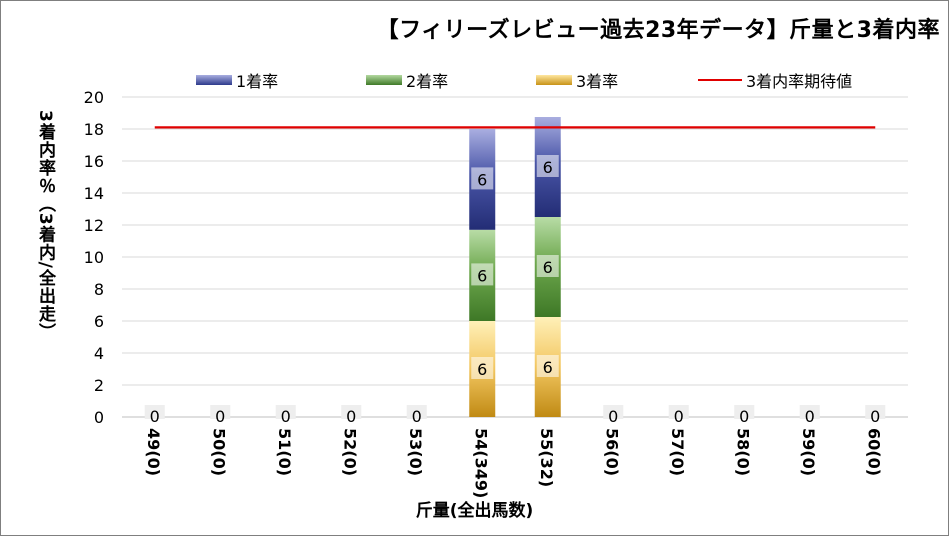 This screenshot has width=949, height=536. What do you see at coordinates (214, 80) in the screenshot?
I see `legend-swatch-1st` at bounding box center [214, 80].